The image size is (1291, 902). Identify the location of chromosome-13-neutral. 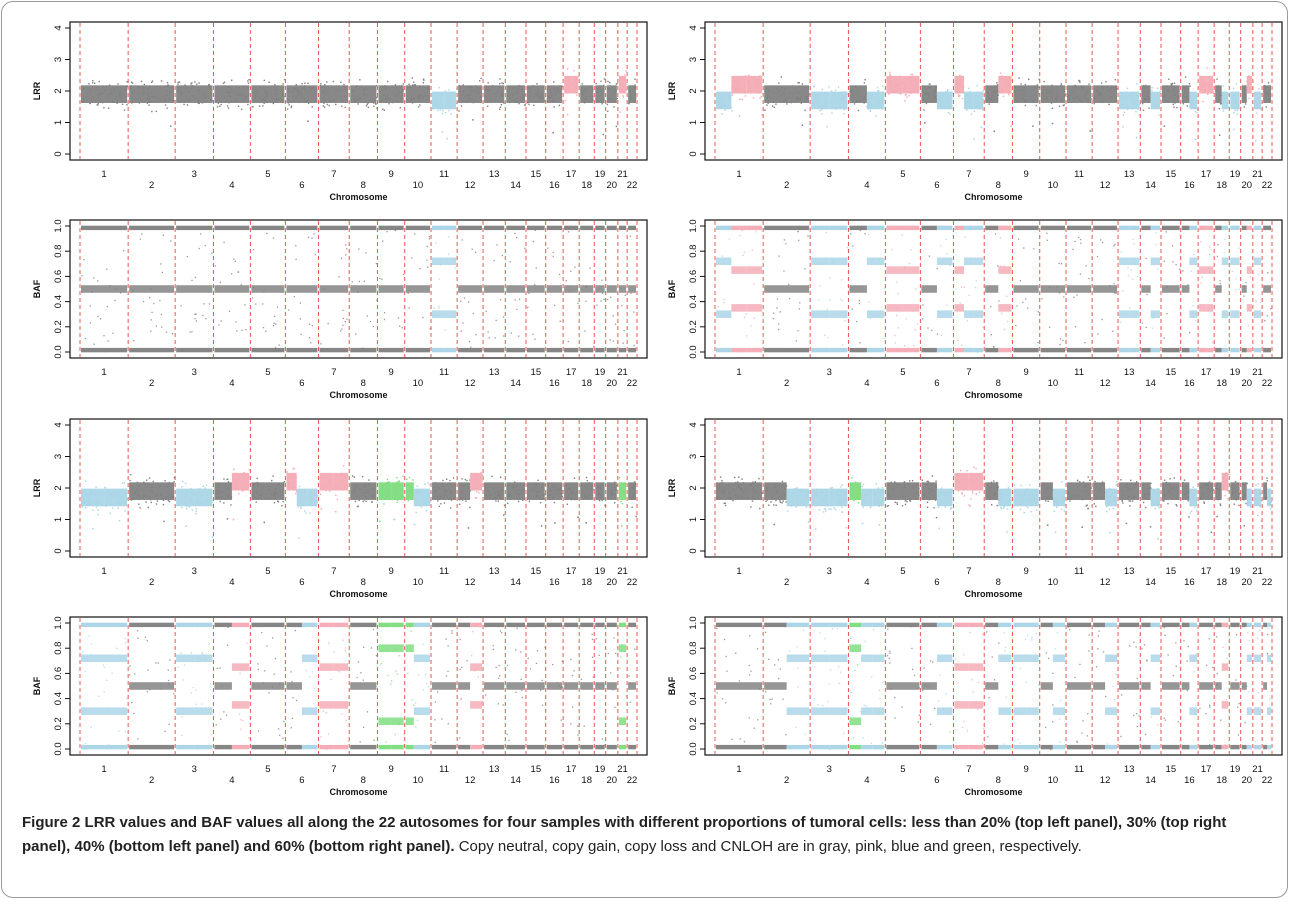
(1129, 686).